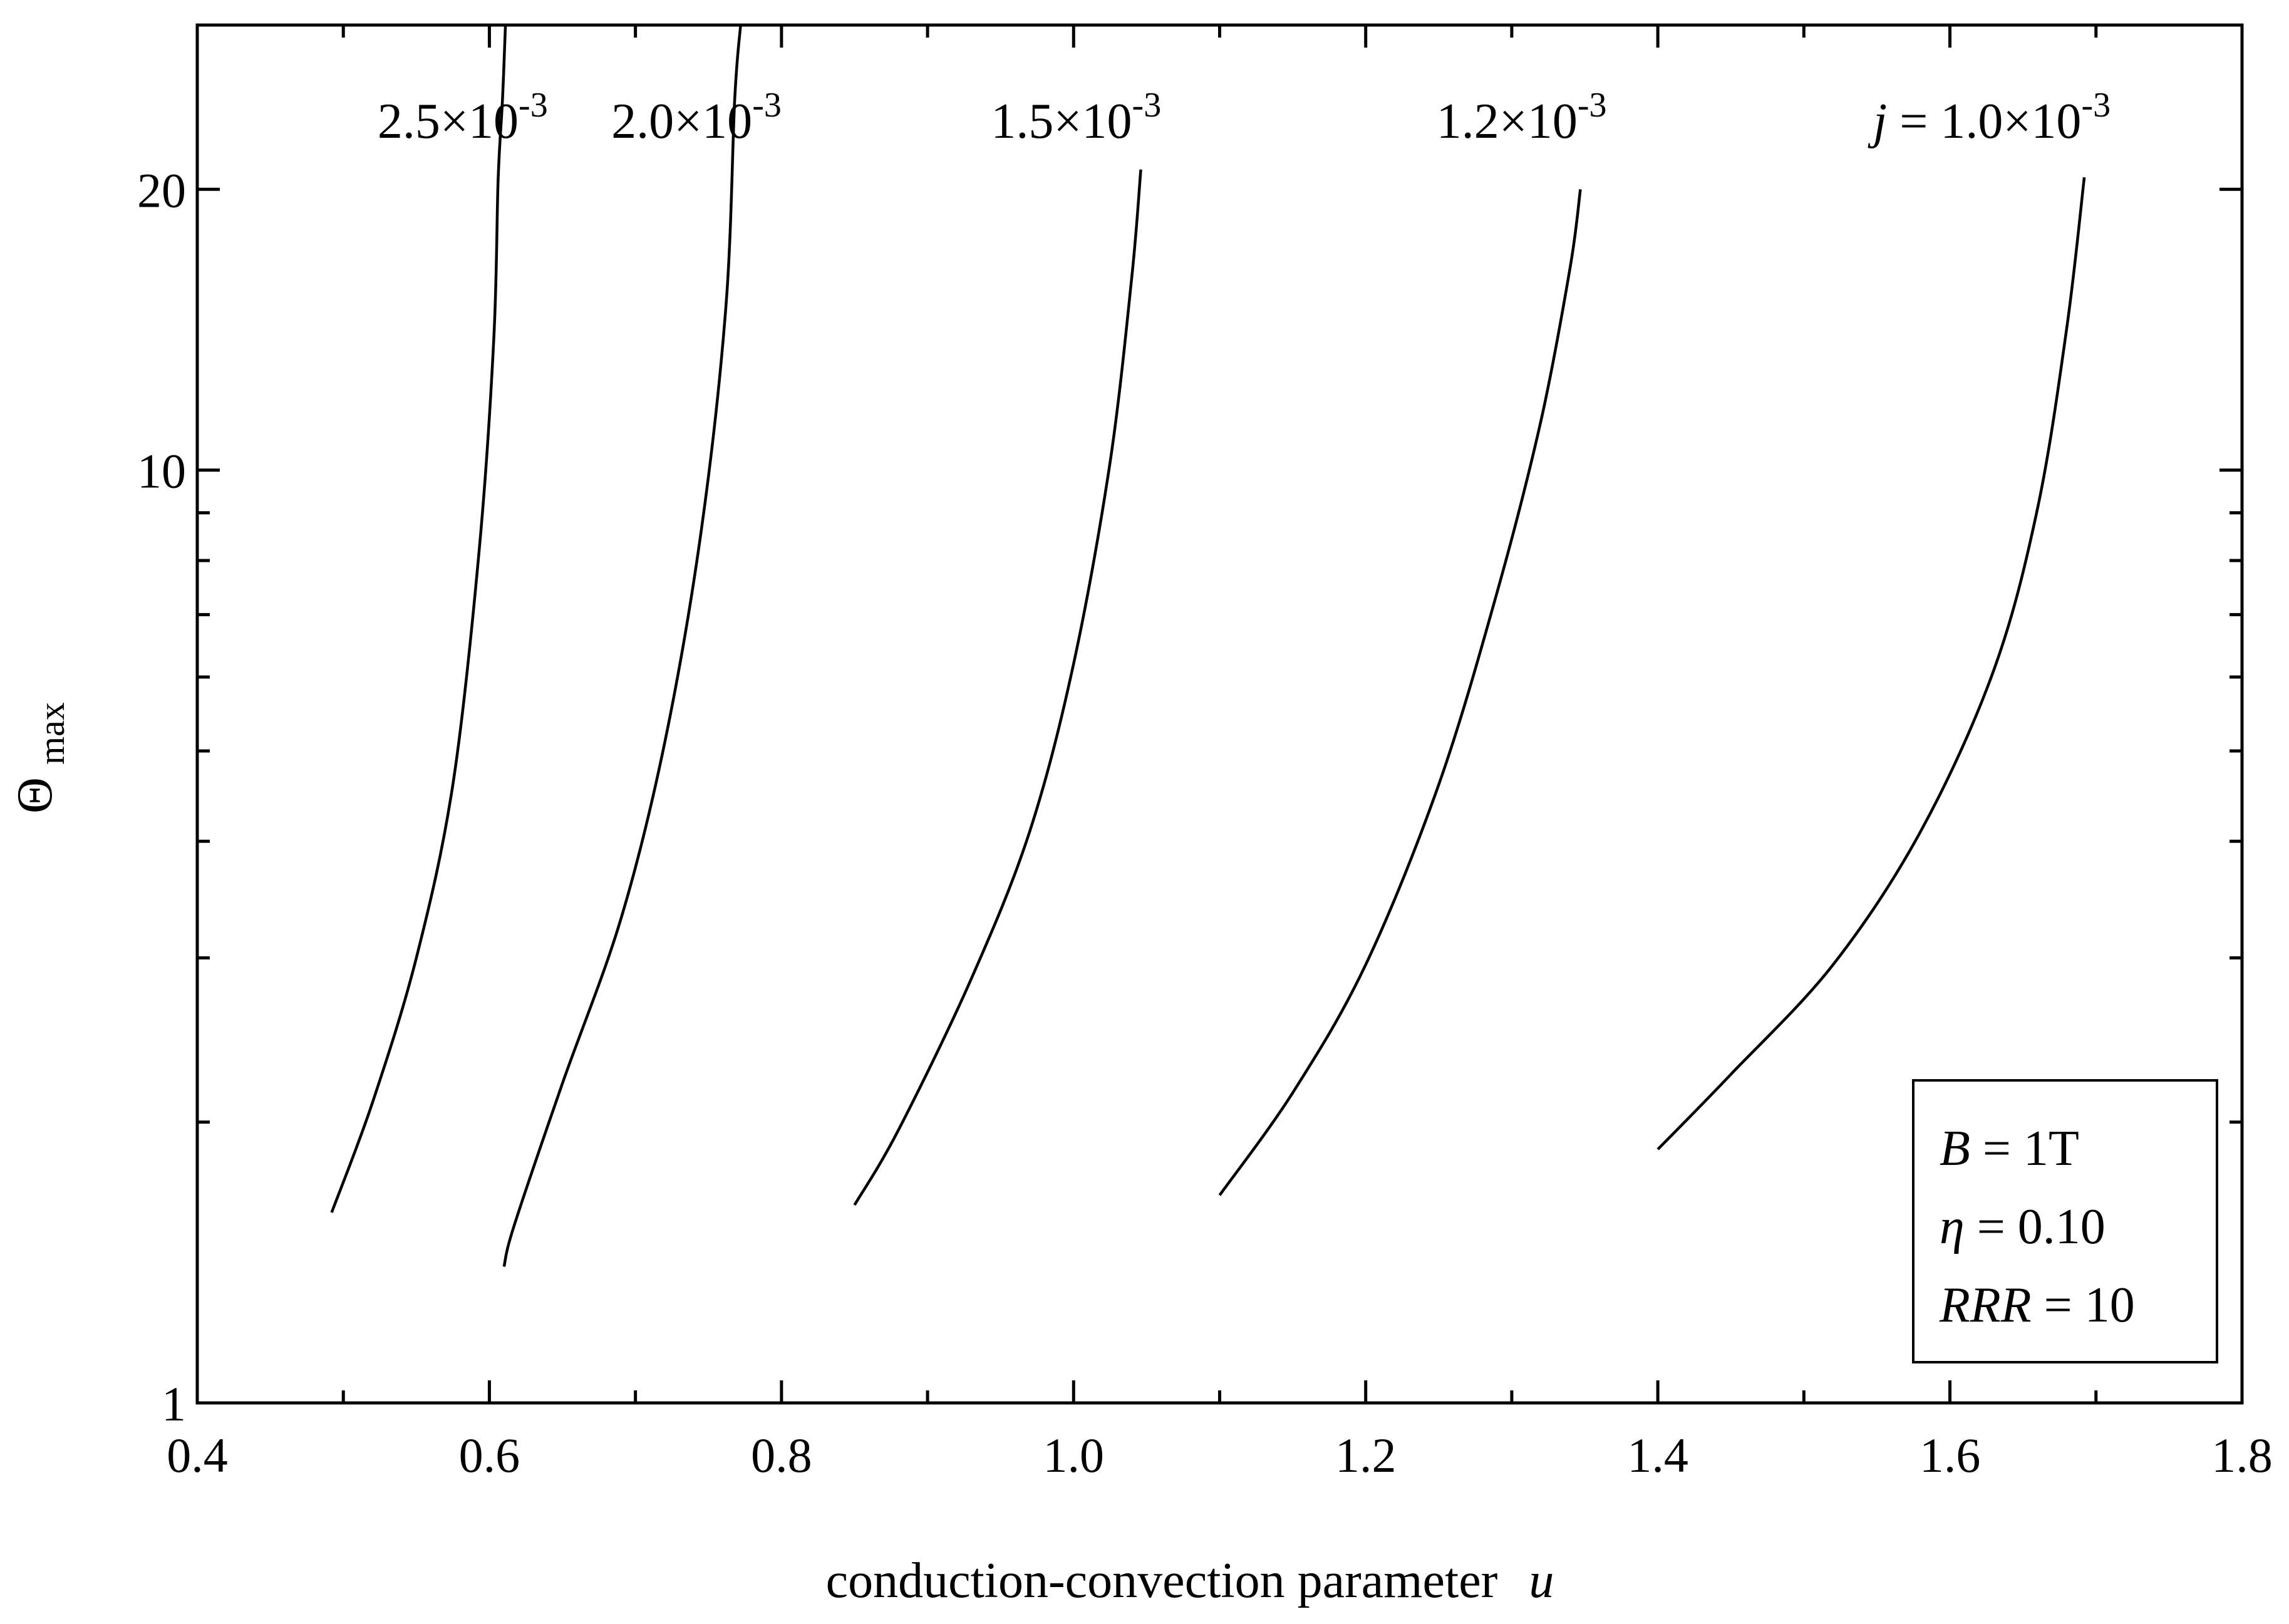 This screenshot has height=1624, width=2289. What do you see at coordinates (197, 1455) in the screenshot?
I see `x-tick-label: 0.4` at bounding box center [197, 1455].